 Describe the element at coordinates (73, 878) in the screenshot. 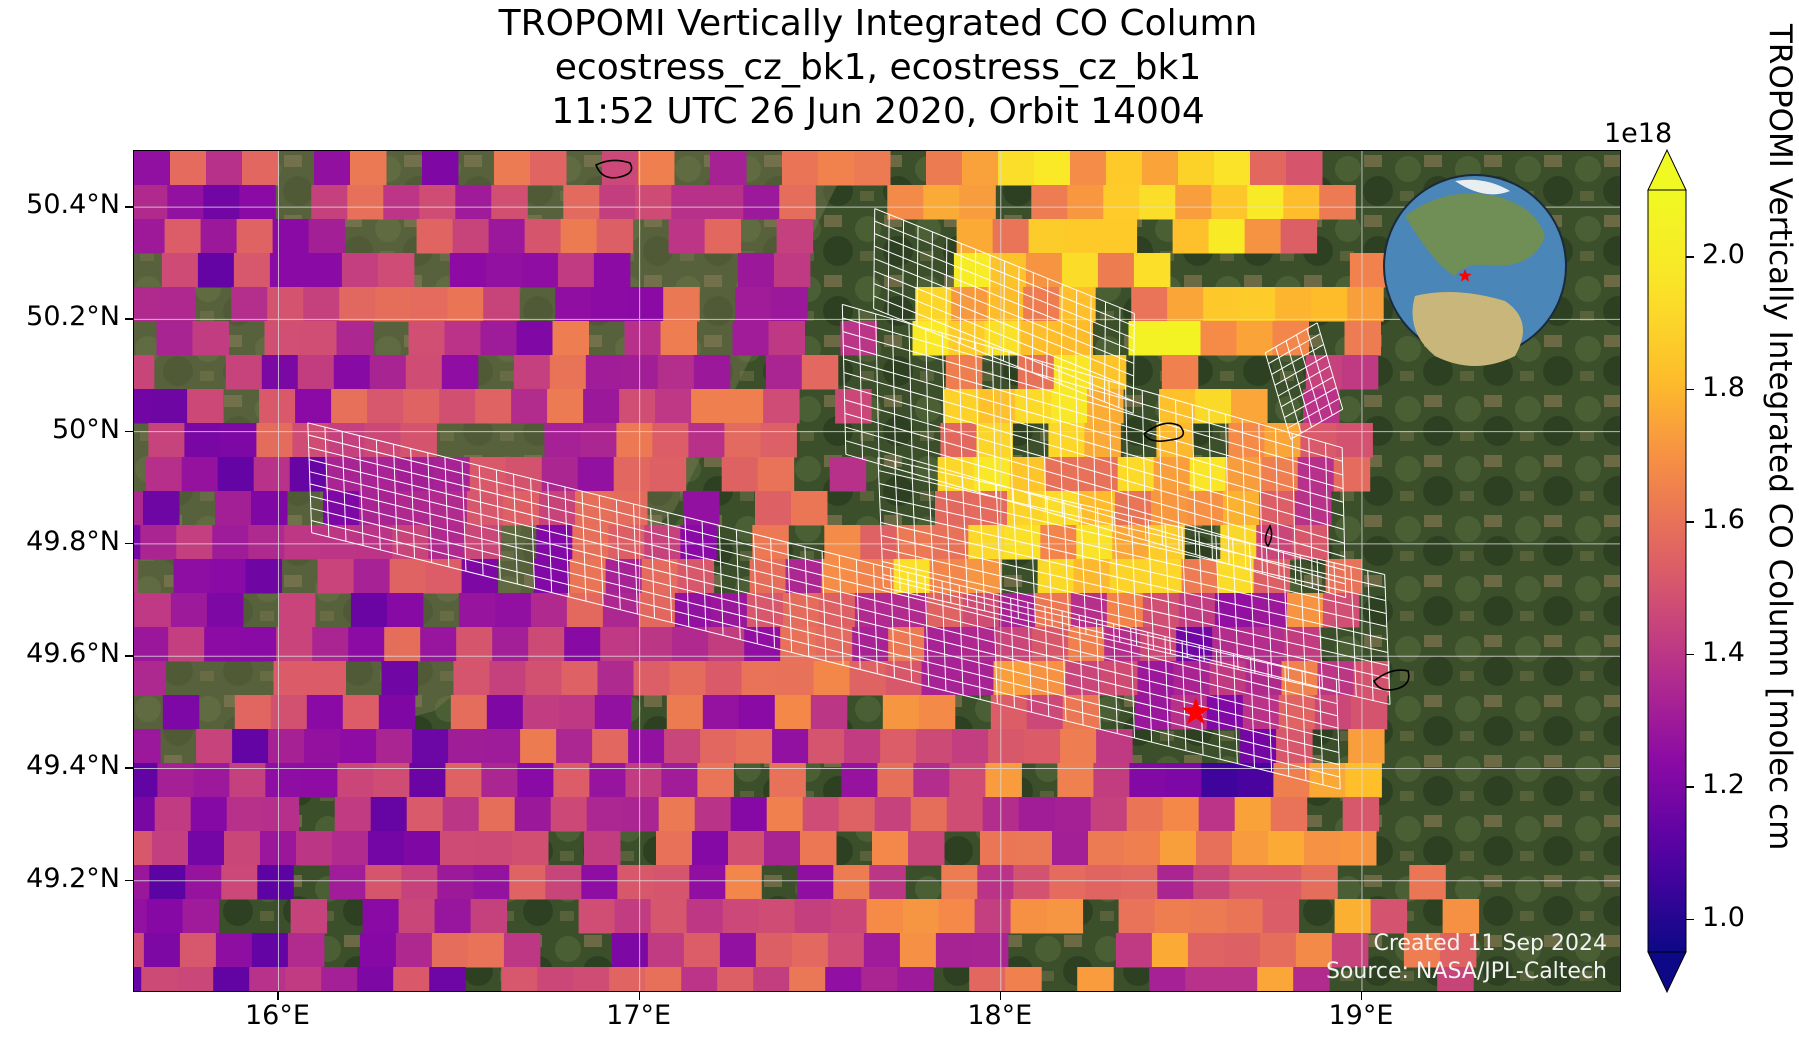

I see `latitude-tick-label: 49.2°N` at that location.